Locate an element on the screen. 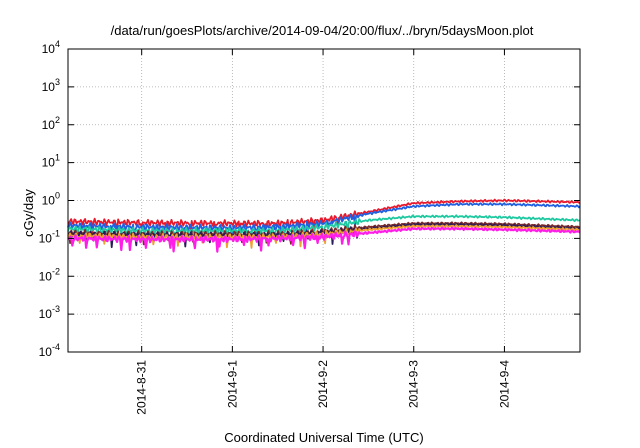 Image resolution: width=640 pixels, height=448 pixels. y-tick-label: 10⁻³ is located at coordinates (49, 312).